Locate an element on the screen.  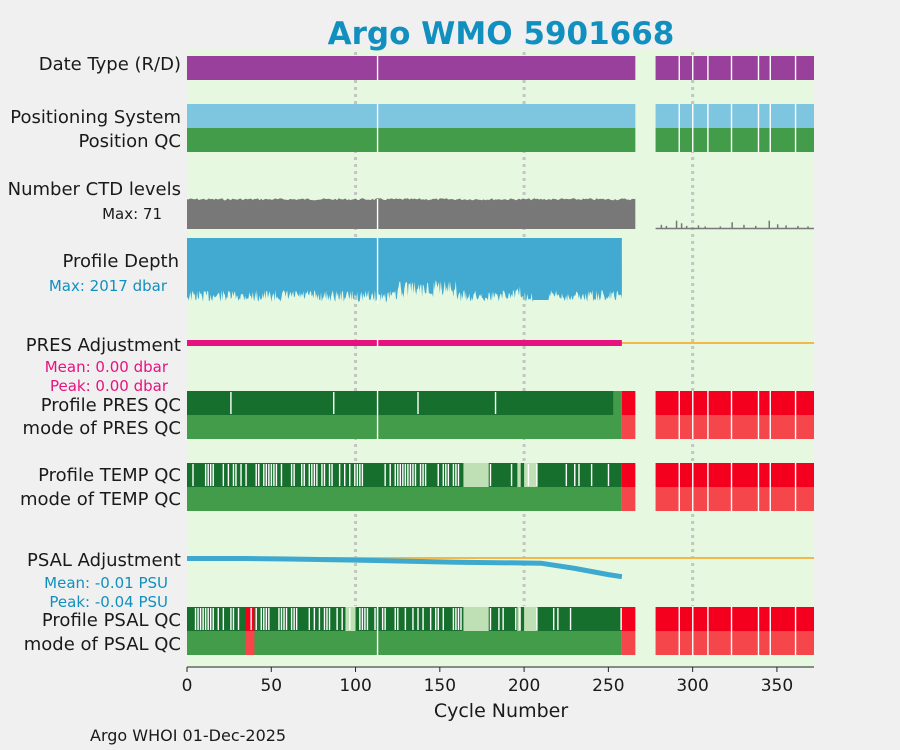
mode-pres-qc-bad is located at coordinates (628, 427).